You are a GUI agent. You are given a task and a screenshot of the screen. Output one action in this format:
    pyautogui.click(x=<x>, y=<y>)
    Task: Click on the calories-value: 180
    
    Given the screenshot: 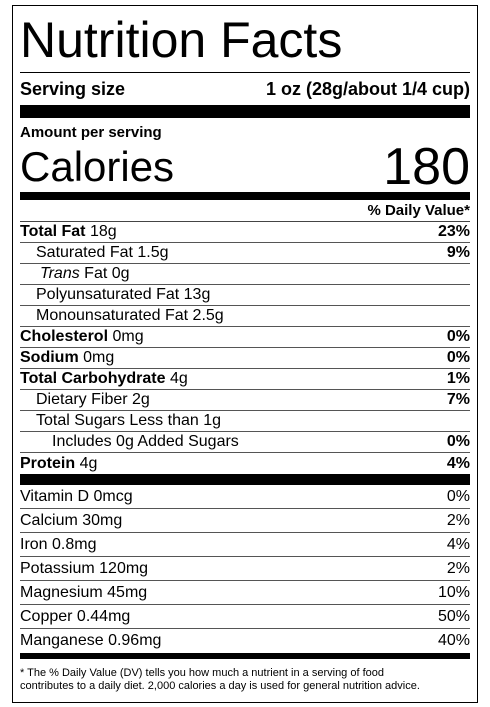 What is the action you would take?
    pyautogui.click(x=426, y=167)
    